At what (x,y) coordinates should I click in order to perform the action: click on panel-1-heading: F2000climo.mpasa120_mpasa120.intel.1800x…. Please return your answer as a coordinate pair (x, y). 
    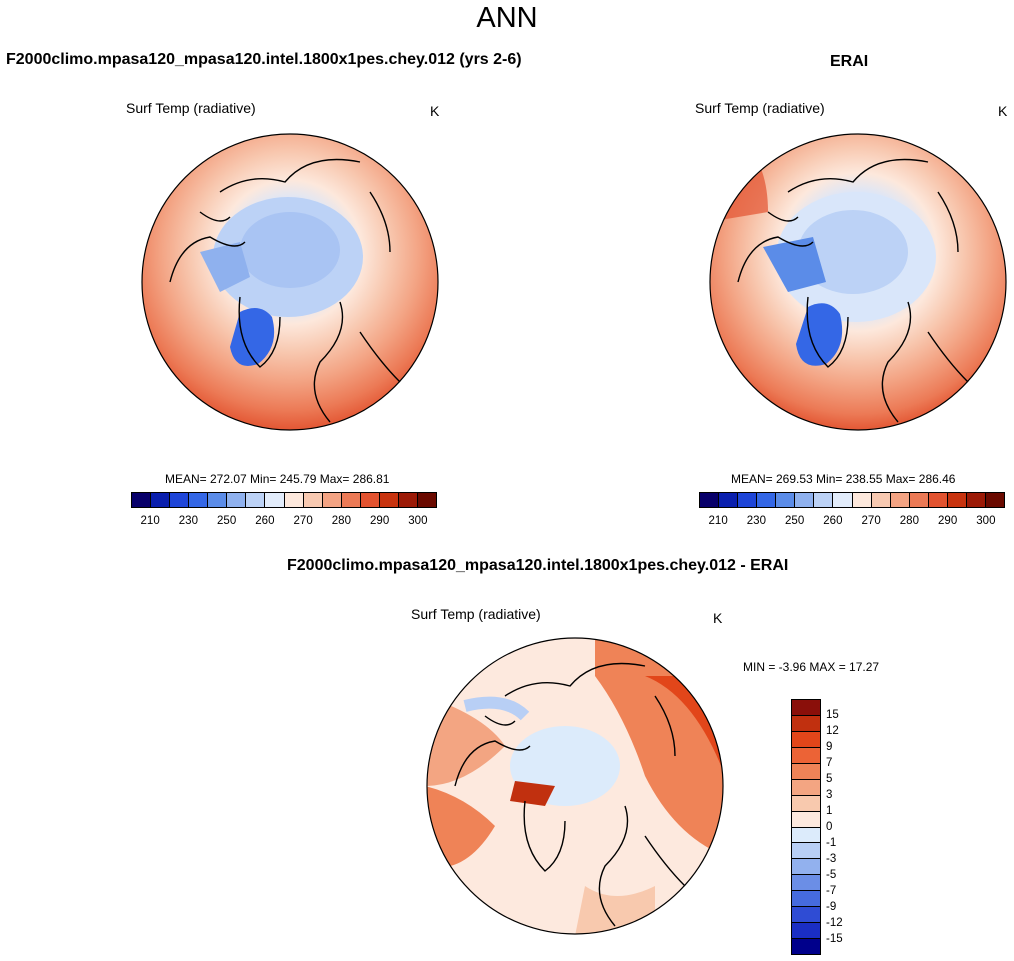
    Looking at the image, I should click on (264, 59).